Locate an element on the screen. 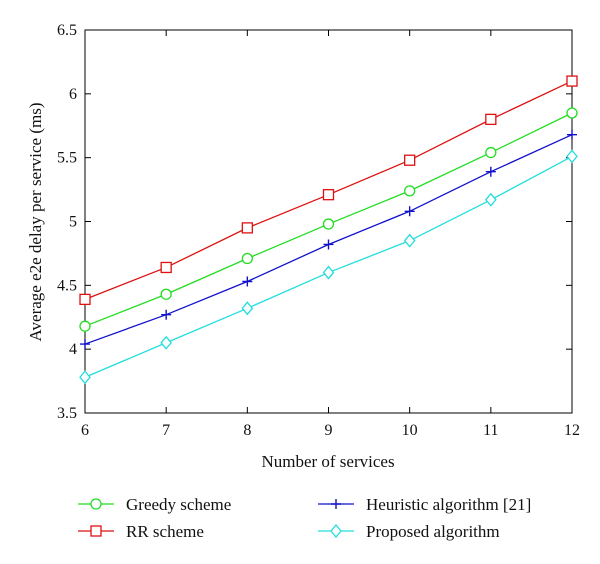  x-axis-label: Number of services is located at coordinates (327, 461).